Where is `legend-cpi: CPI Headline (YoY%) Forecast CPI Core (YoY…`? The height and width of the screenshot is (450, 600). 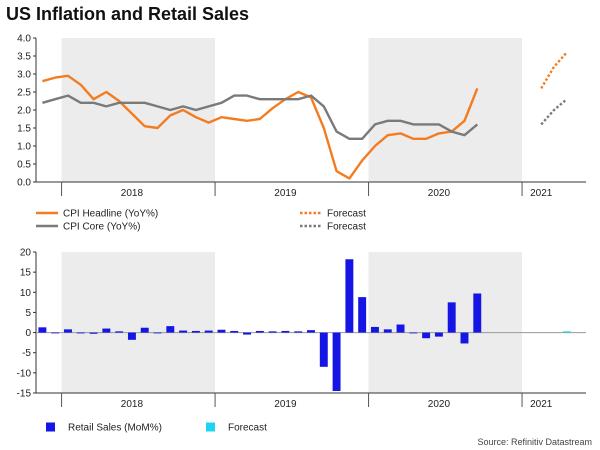 legend-cpi: CPI Headline (YoY%) Forecast CPI Core (YoY… is located at coordinates (201, 221).